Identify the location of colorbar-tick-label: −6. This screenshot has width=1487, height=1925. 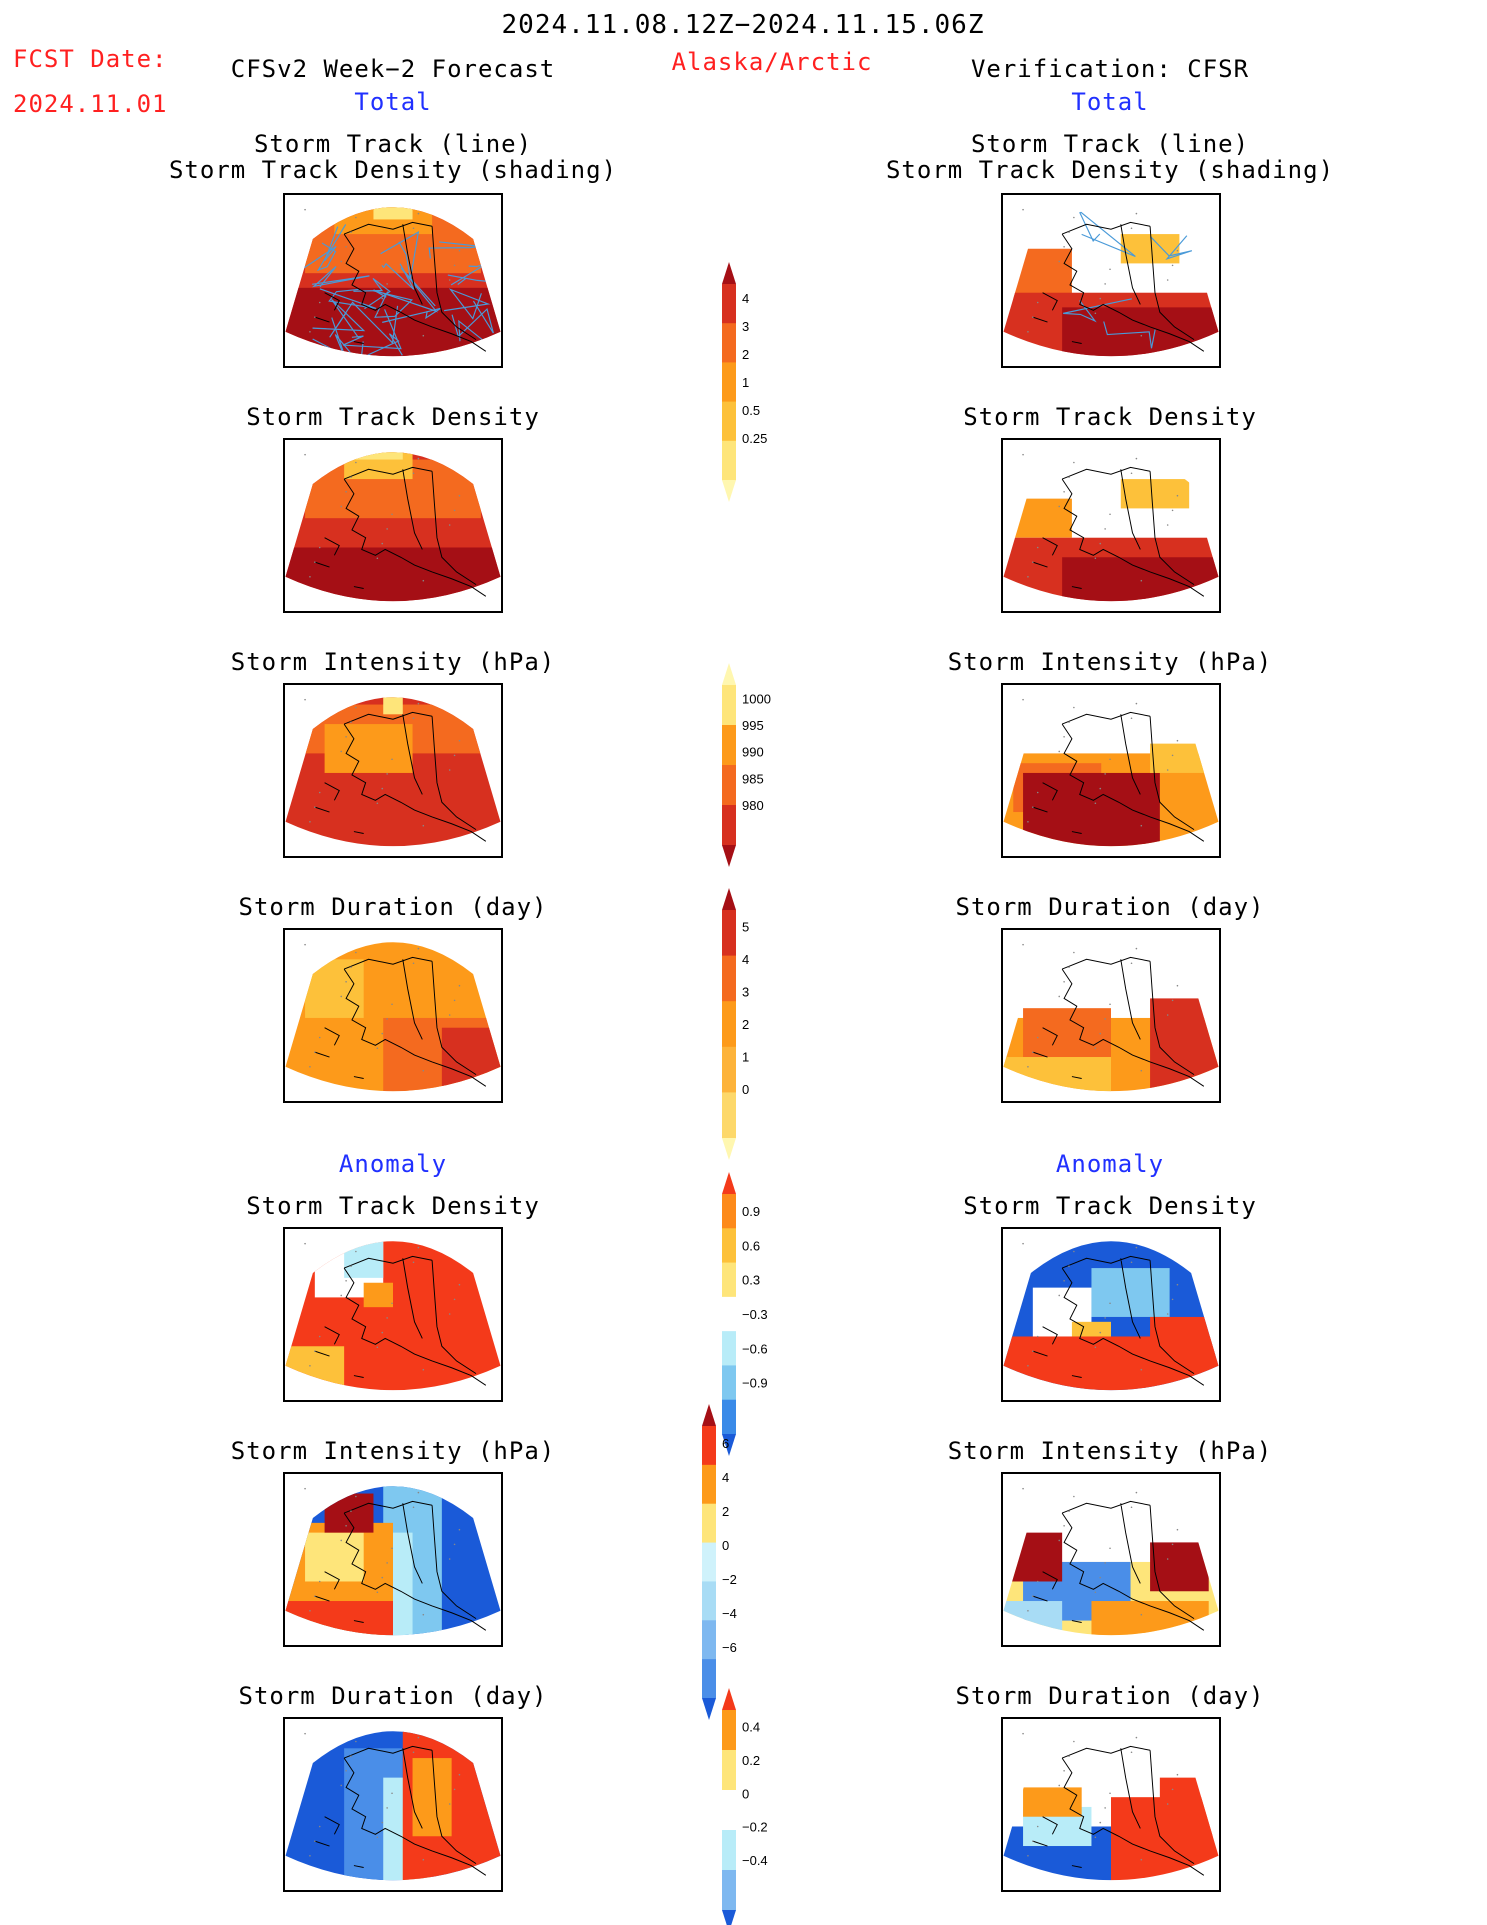
(729, 1647).